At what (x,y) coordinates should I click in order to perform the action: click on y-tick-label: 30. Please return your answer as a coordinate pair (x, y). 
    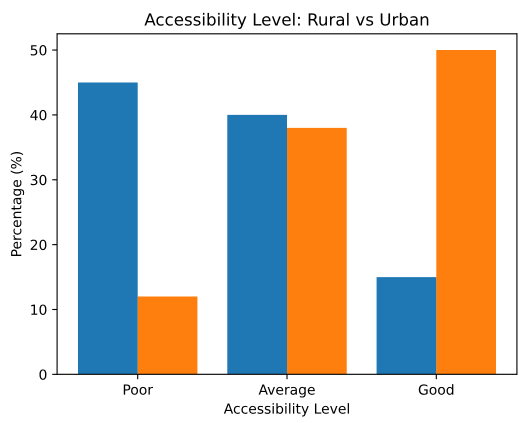
    Looking at the image, I should click on (38, 180).